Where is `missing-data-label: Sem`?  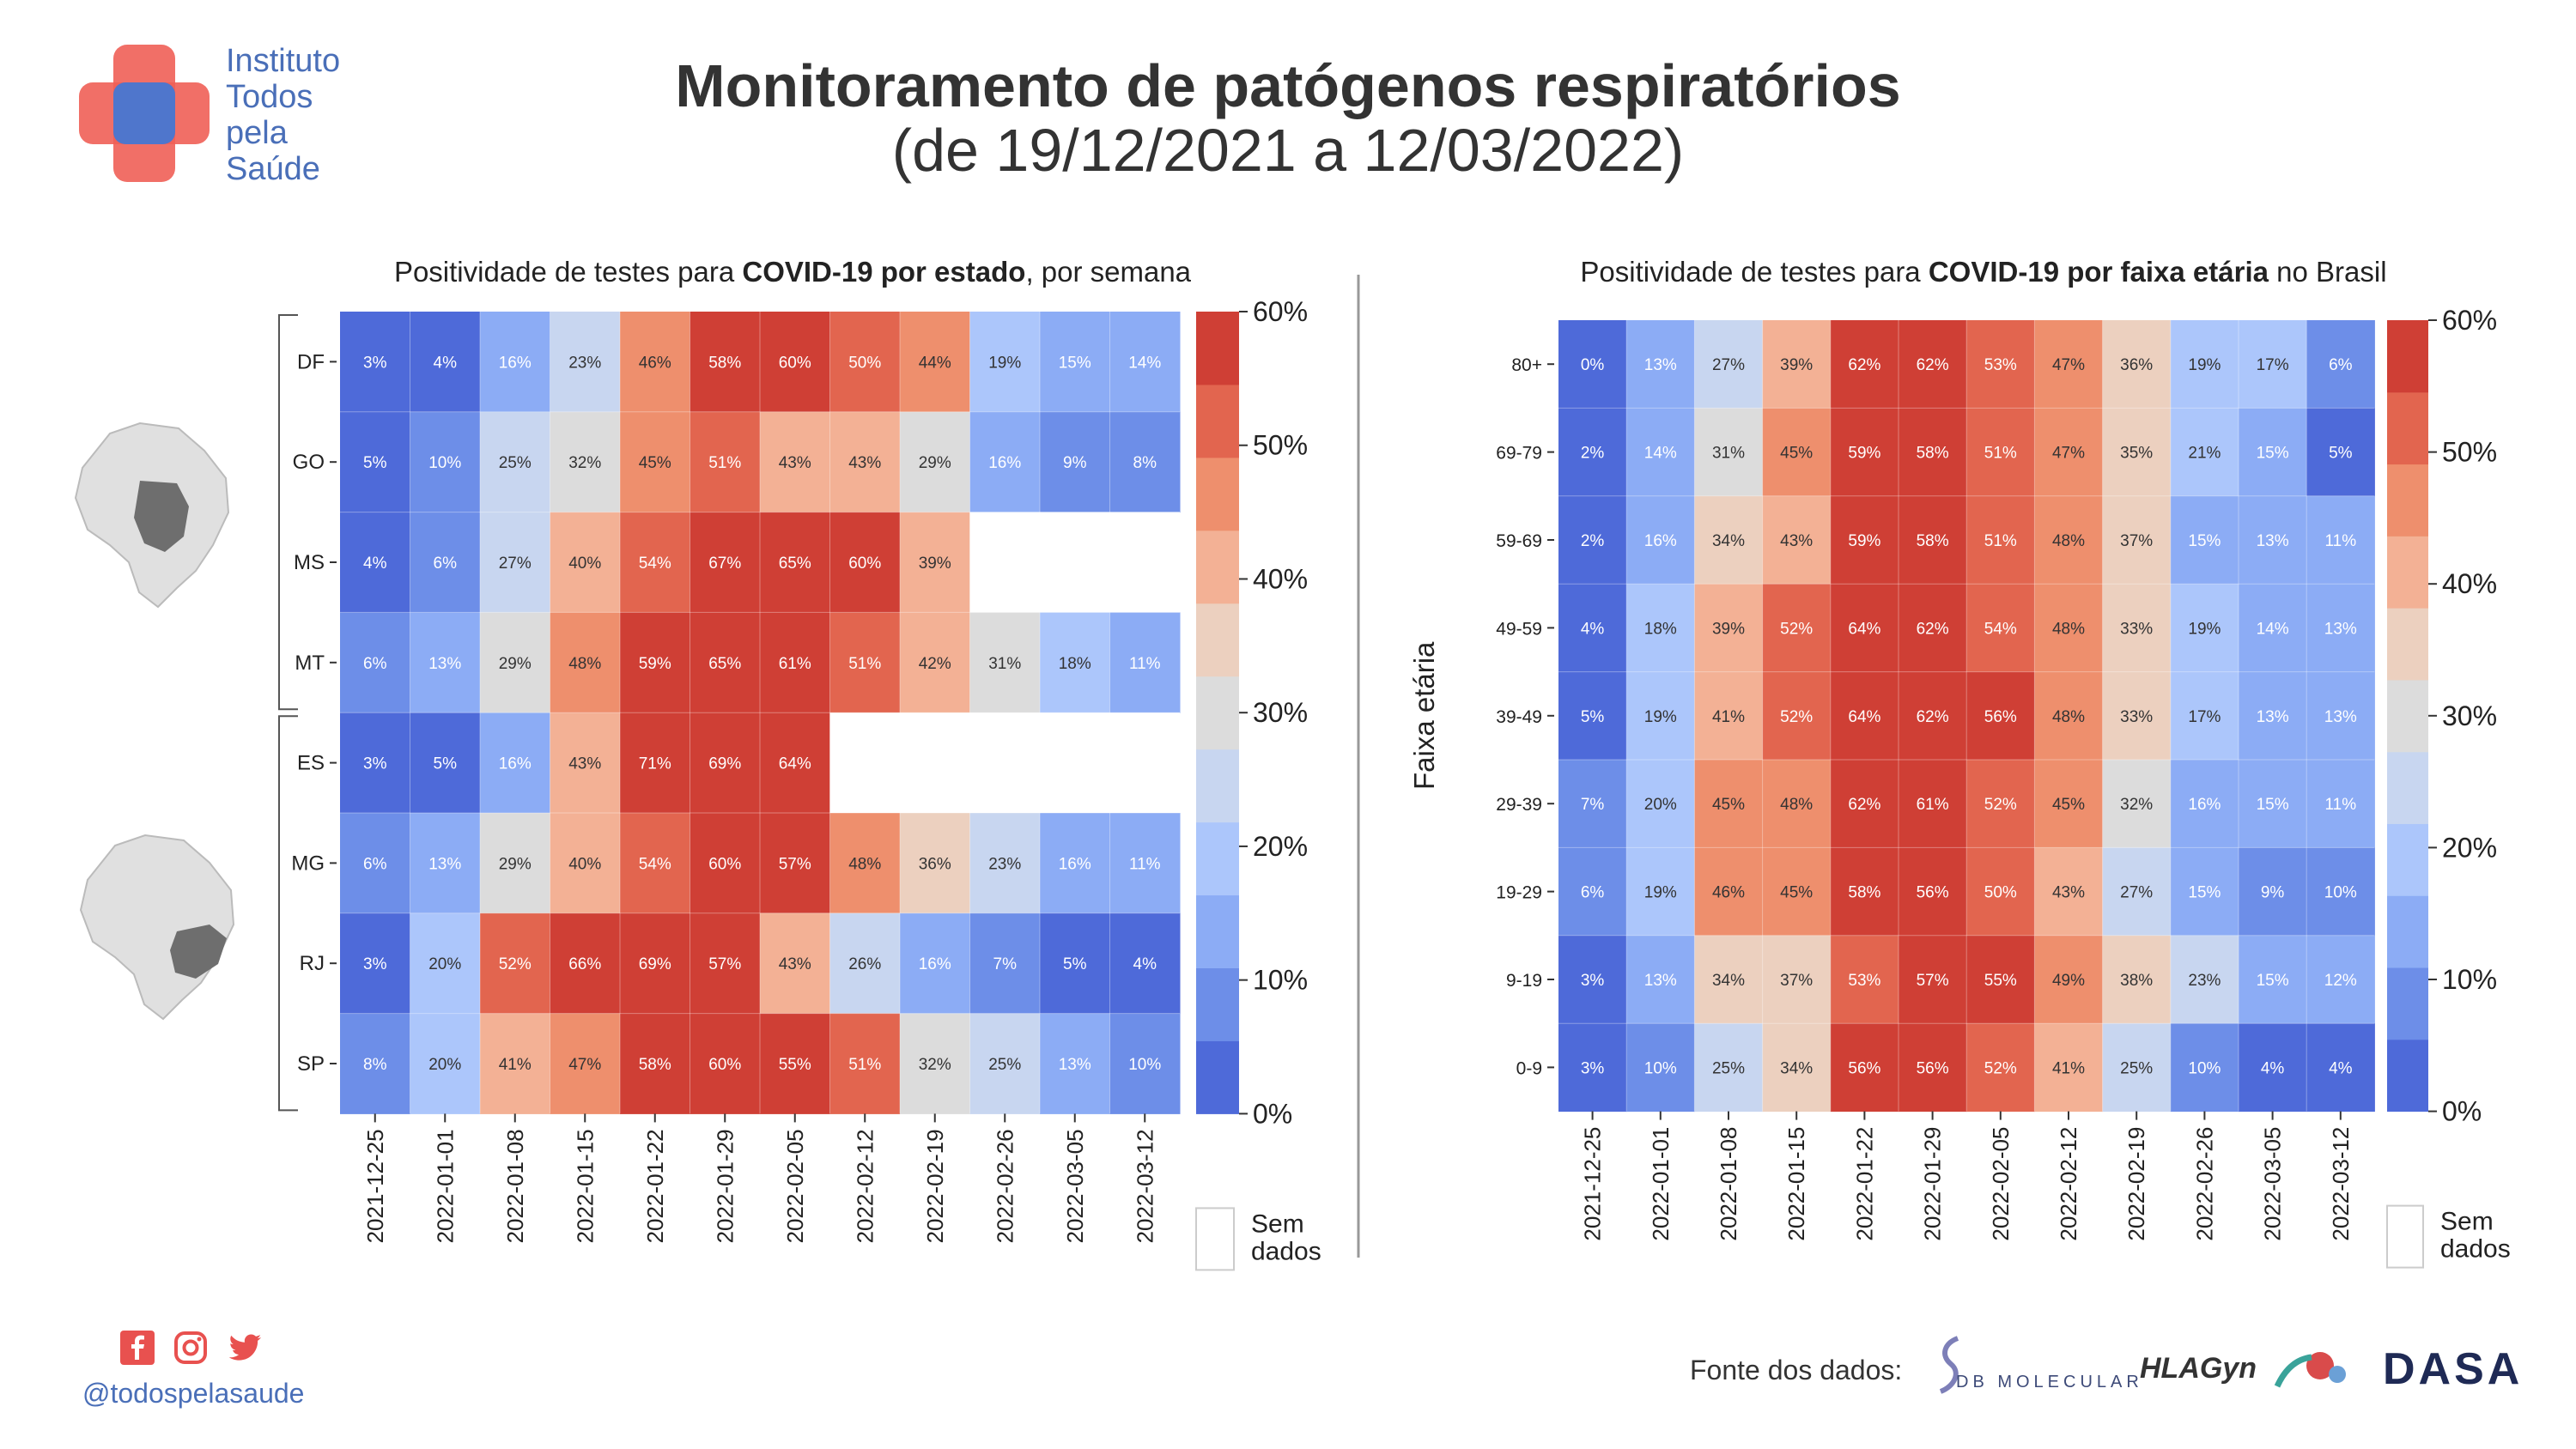 missing-data-label: Sem is located at coordinates (1277, 1224).